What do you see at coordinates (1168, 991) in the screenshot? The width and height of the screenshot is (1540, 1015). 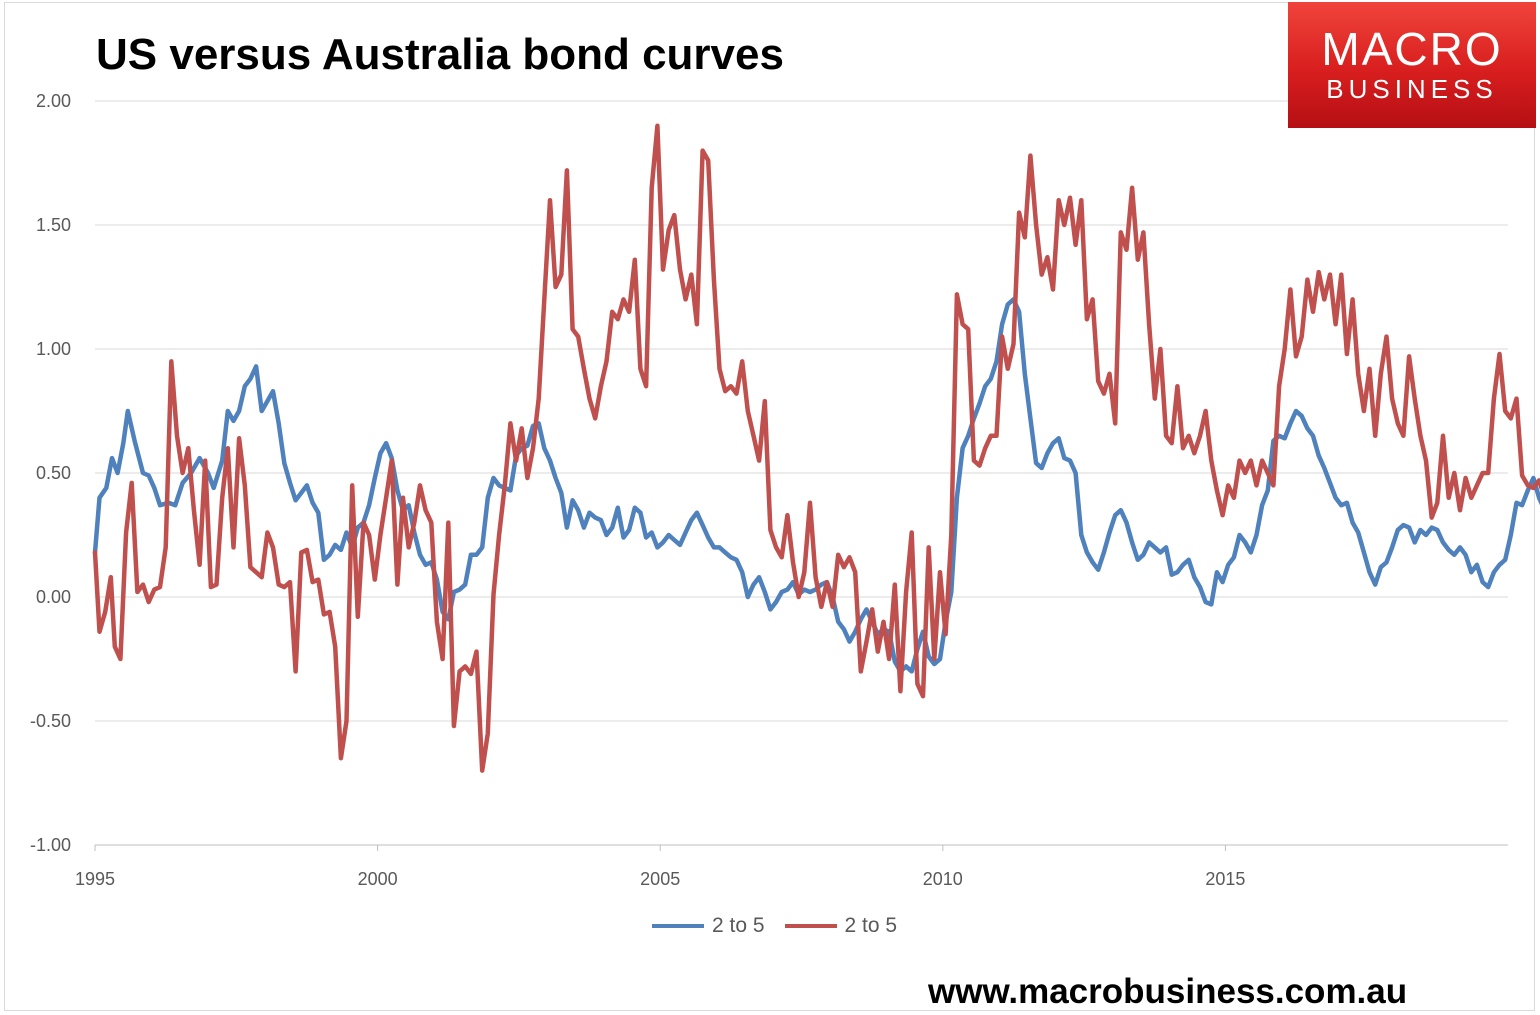 I see `website-url: www.macrobusiness.com.au` at bounding box center [1168, 991].